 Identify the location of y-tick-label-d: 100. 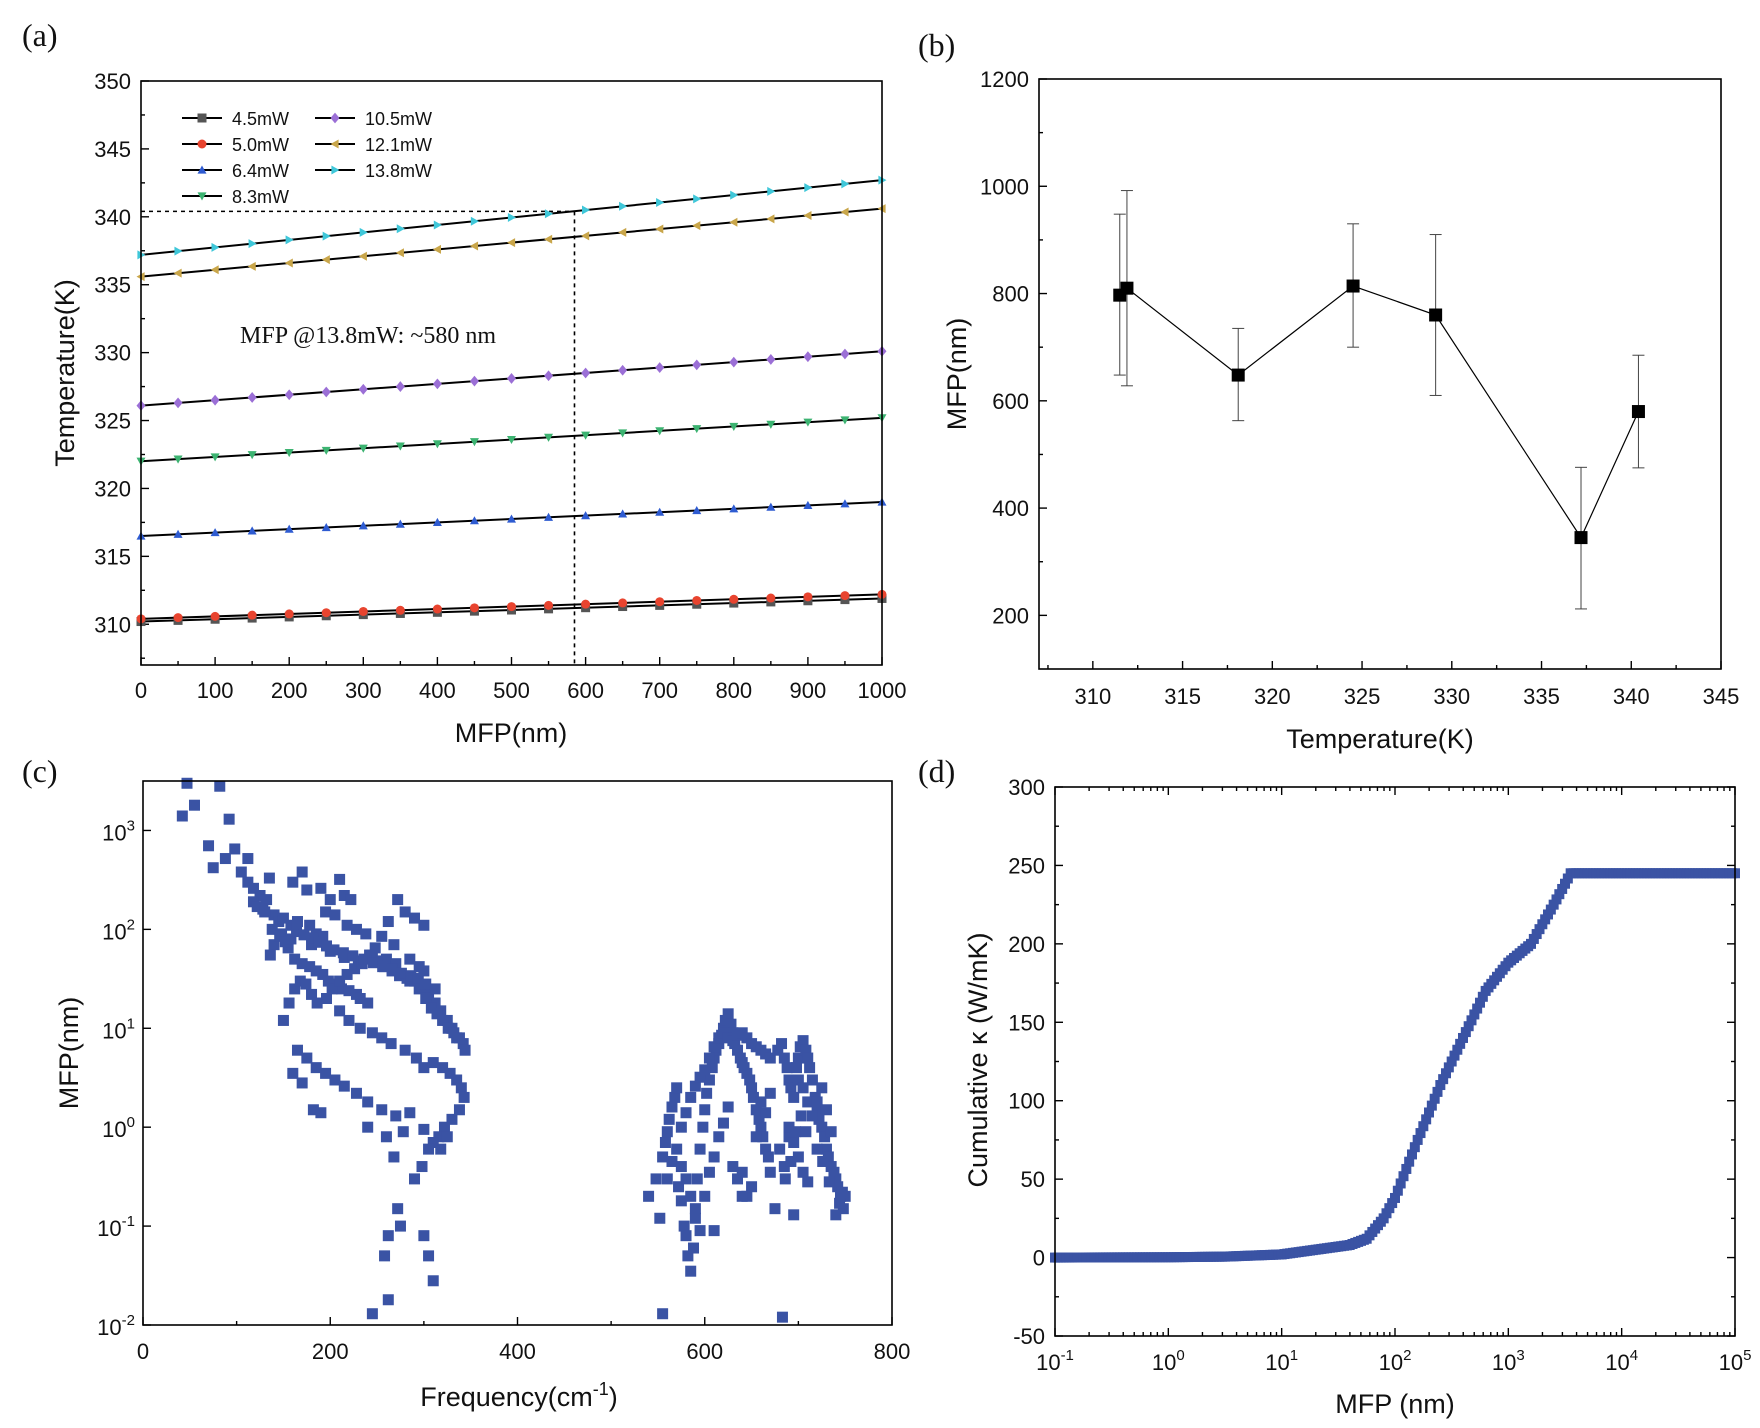
(1026, 1101).